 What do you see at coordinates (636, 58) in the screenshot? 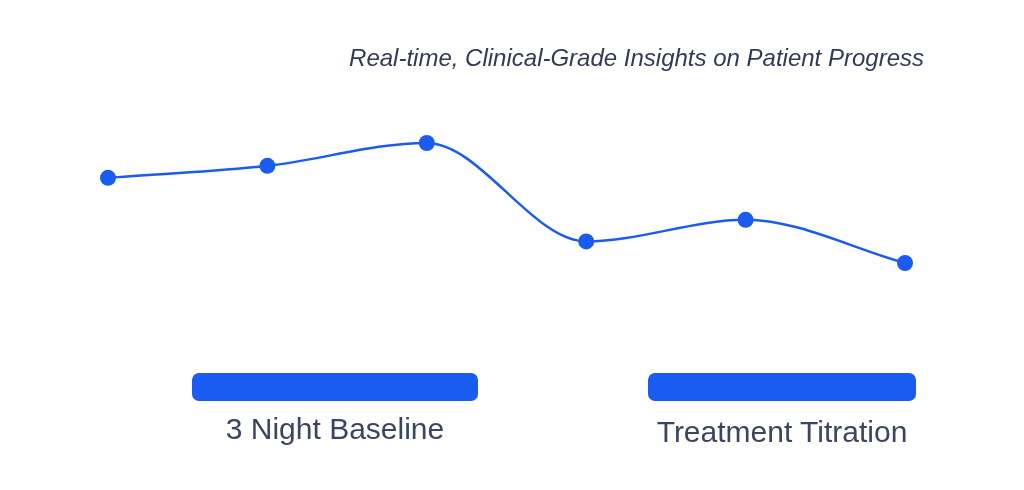
I see `chart-title: Real-time, Clinical-Grade Insights on Patient Progress` at bounding box center [636, 58].